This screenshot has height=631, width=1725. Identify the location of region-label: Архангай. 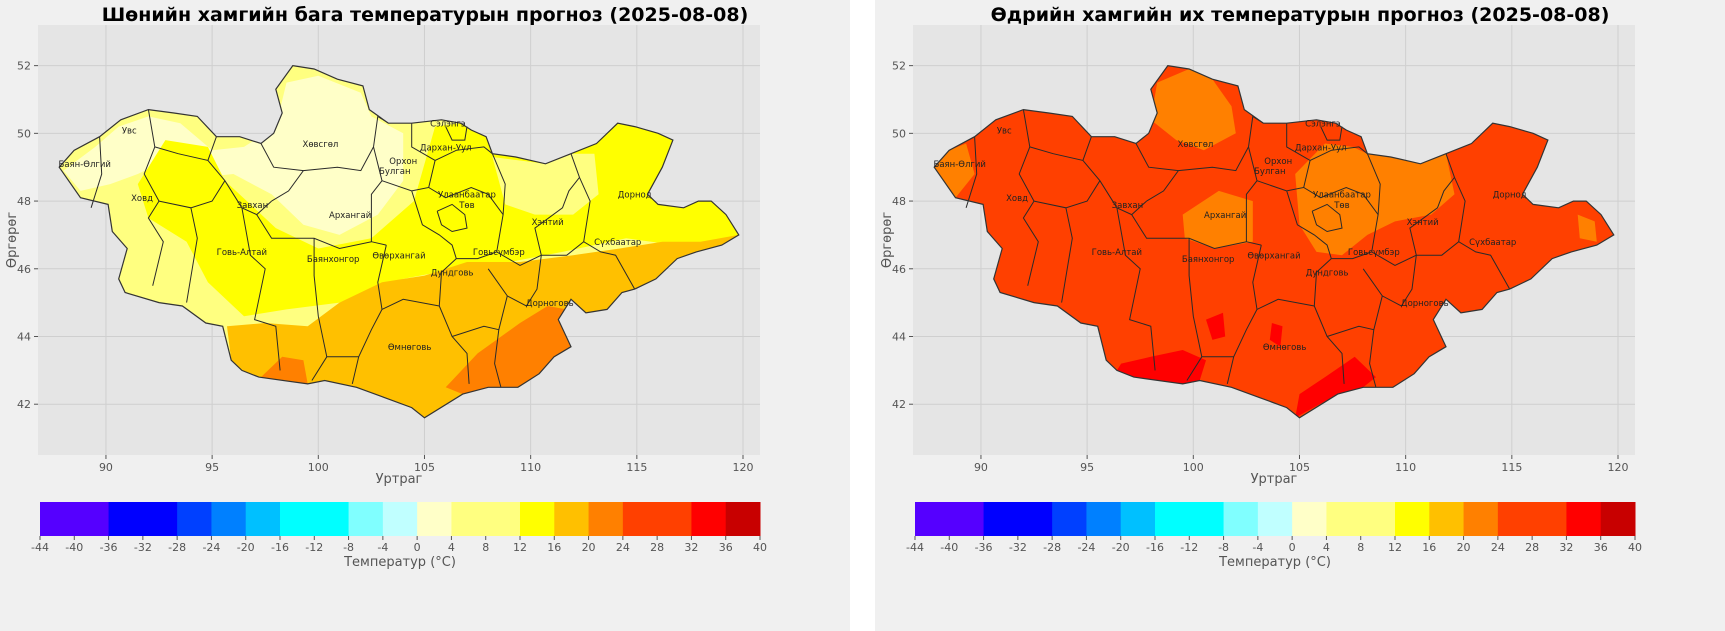
(350, 216).